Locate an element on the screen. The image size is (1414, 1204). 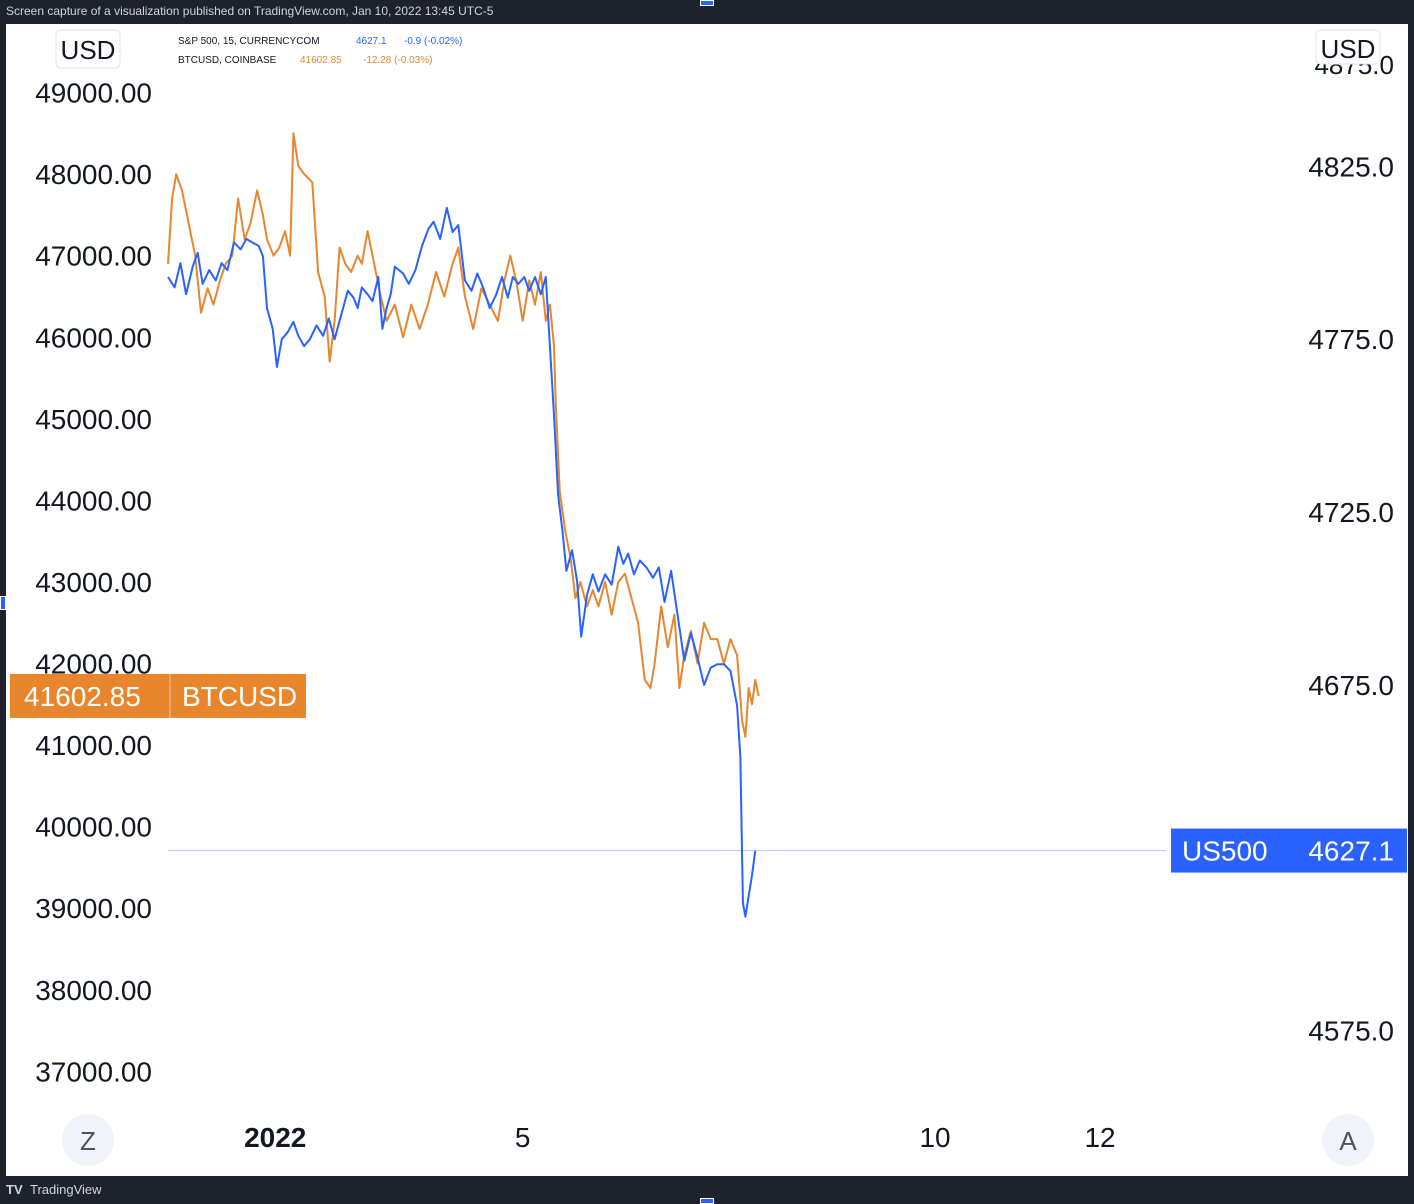
x-axis-tick-label: 2022 is located at coordinates (275, 1137).